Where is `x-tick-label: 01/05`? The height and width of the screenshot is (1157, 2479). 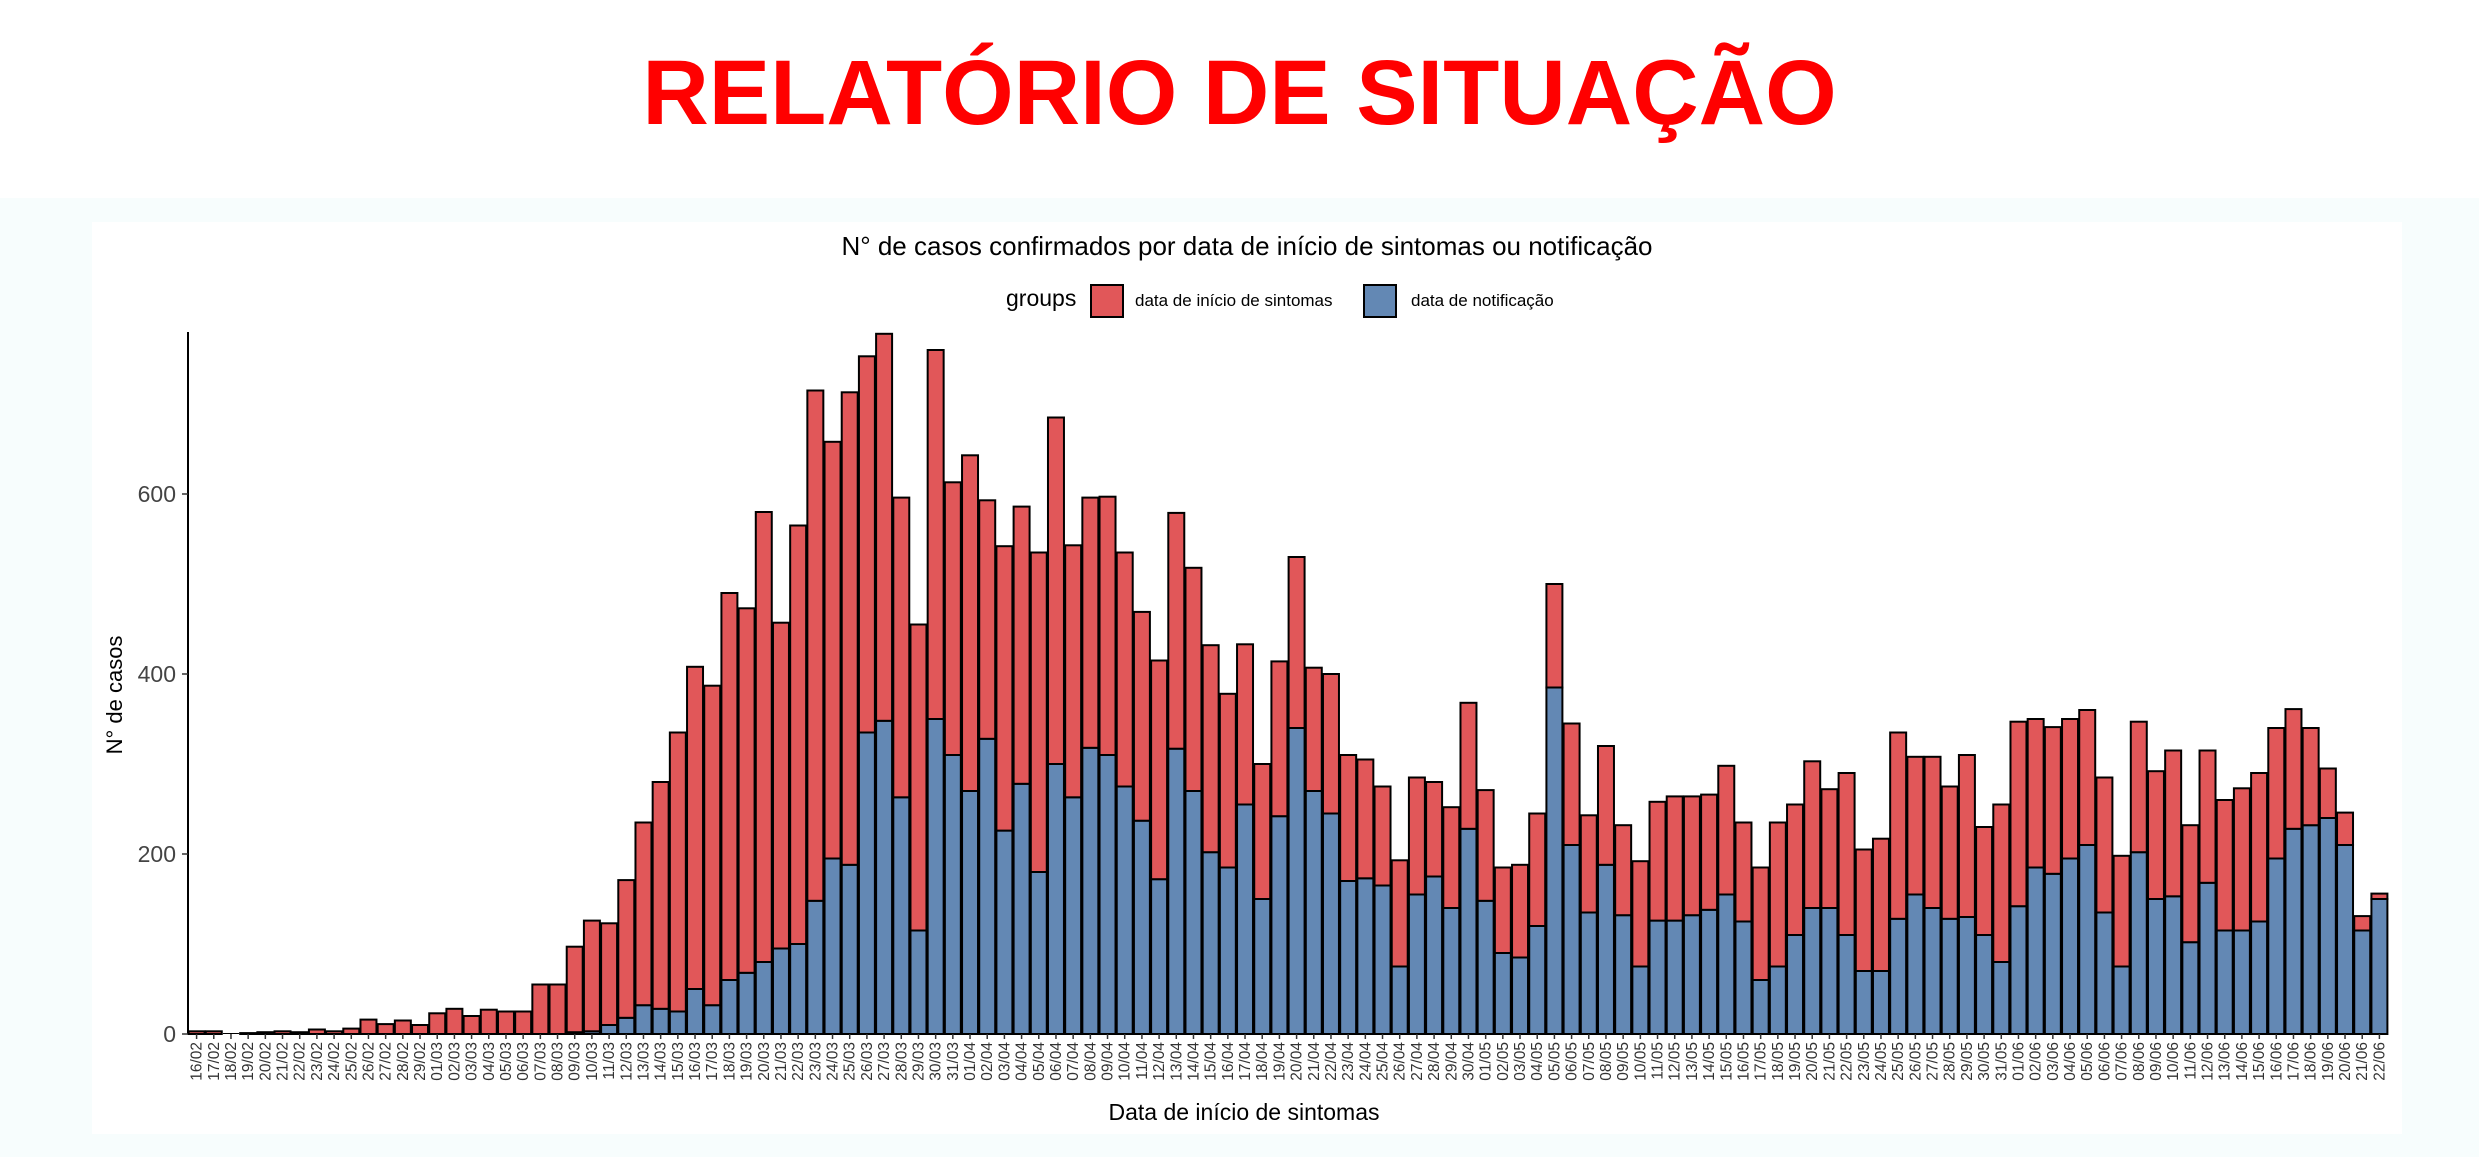
x-tick-label: 01/05 is located at coordinates (1486, 1061).